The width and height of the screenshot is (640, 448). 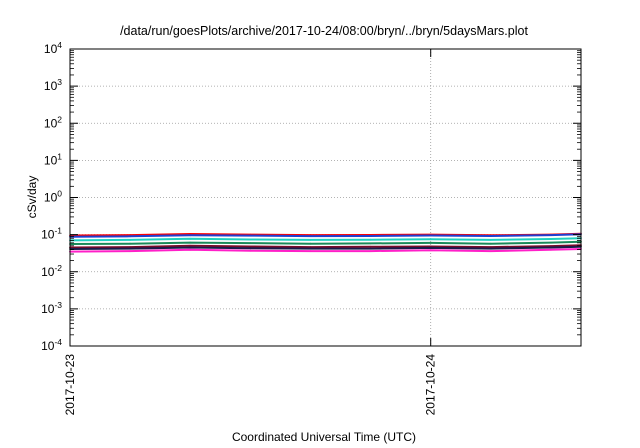 What do you see at coordinates (431, 385) in the screenshot?
I see `x-tick-label: 2017-10-24` at bounding box center [431, 385].